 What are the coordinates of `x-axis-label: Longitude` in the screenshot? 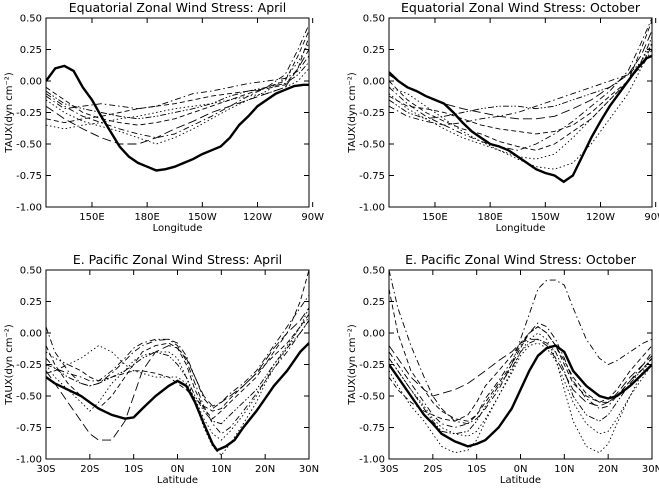 It's located at (178, 228).